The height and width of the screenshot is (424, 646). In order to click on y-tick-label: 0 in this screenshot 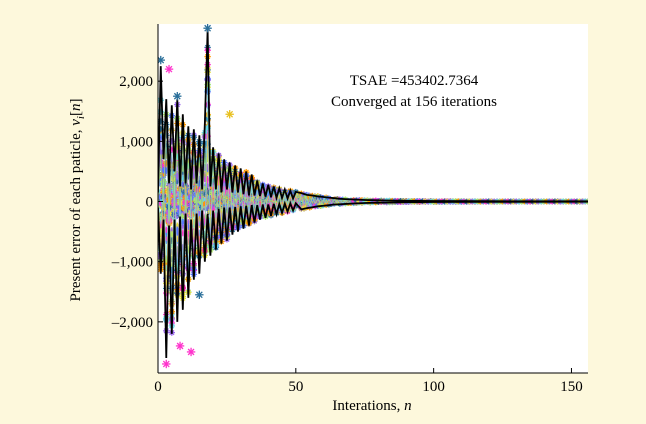, I will do `click(150, 203)`.